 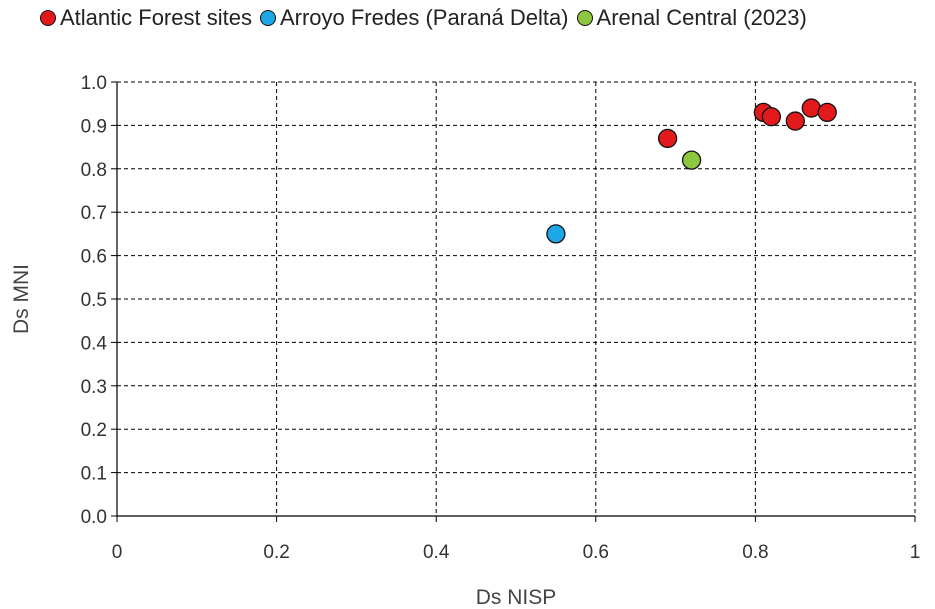 I want to click on legend-label-arroyo-fredes: Arroyo Fredes (Paraná Delta), so click(x=424, y=17).